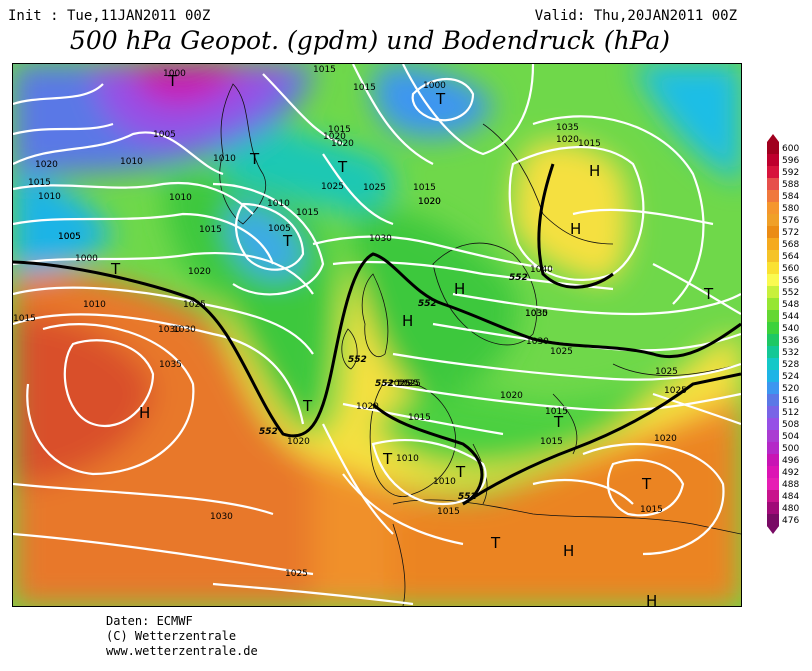  Describe the element at coordinates (790, 461) in the screenshot. I see `legend-level-label: 496` at that location.